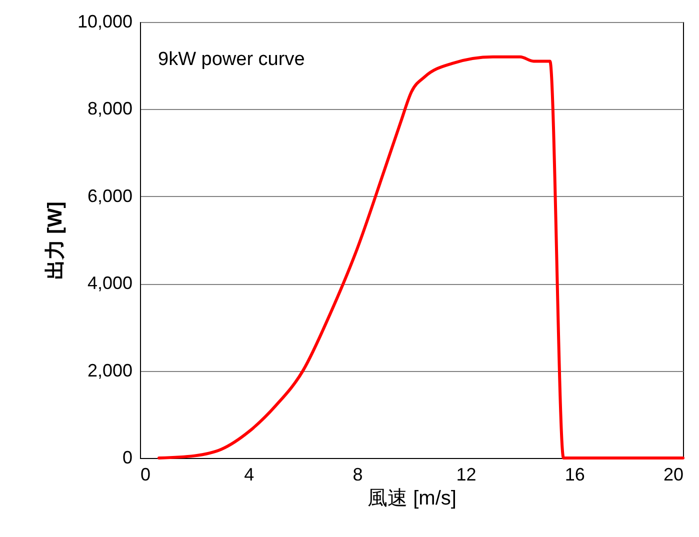 The width and height of the screenshot is (699, 537). I want to click on y-tick-label: 8,000, so click(109, 108).